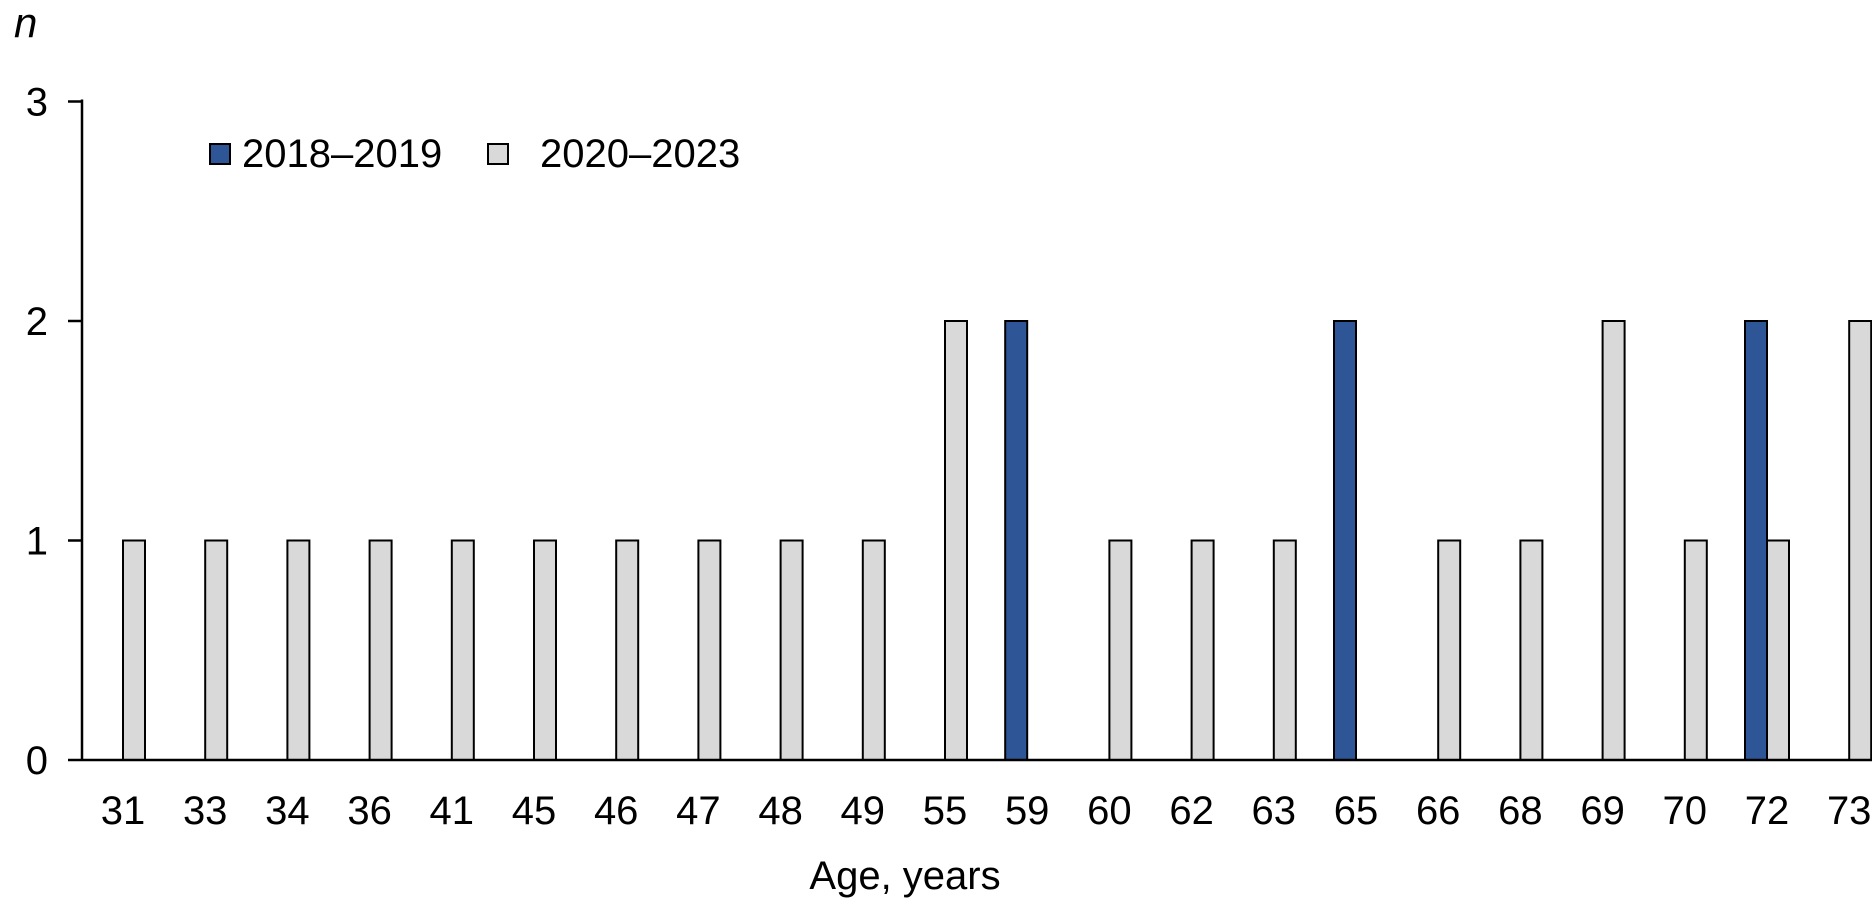 The image size is (1872, 910). What do you see at coordinates (342, 154) in the screenshot?
I see `legend-label-series1: 2018–2019` at bounding box center [342, 154].